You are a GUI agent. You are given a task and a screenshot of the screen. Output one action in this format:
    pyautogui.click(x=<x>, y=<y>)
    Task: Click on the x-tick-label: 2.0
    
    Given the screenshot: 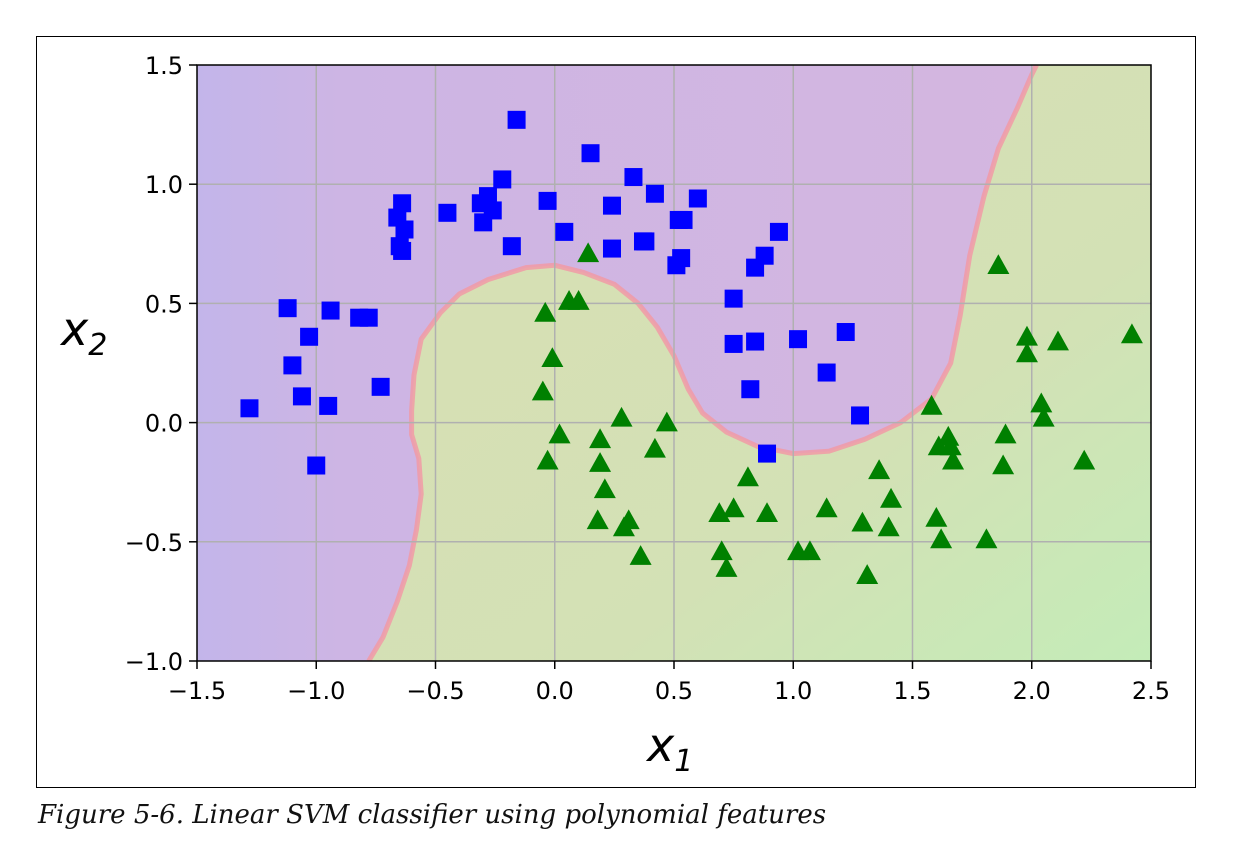 What is the action you would take?
    pyautogui.click(x=1032, y=691)
    